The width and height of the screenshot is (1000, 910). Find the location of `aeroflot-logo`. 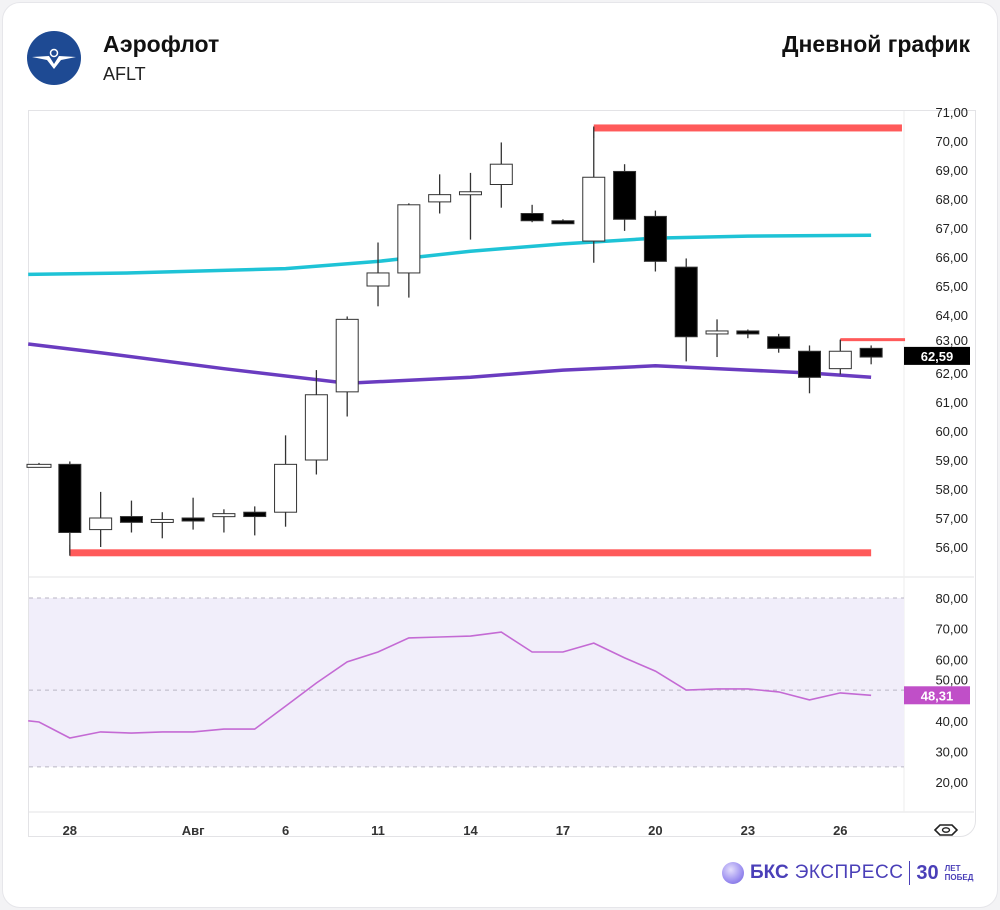

aeroflot-logo is located at coordinates (54, 58).